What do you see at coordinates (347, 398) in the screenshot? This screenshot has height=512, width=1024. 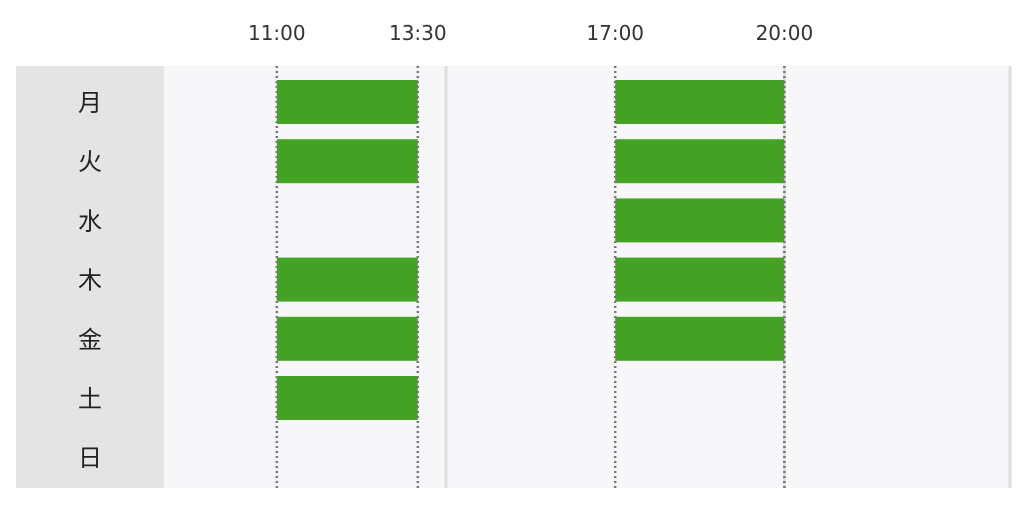 I see `bar-土-11:00-13:30` at bounding box center [347, 398].